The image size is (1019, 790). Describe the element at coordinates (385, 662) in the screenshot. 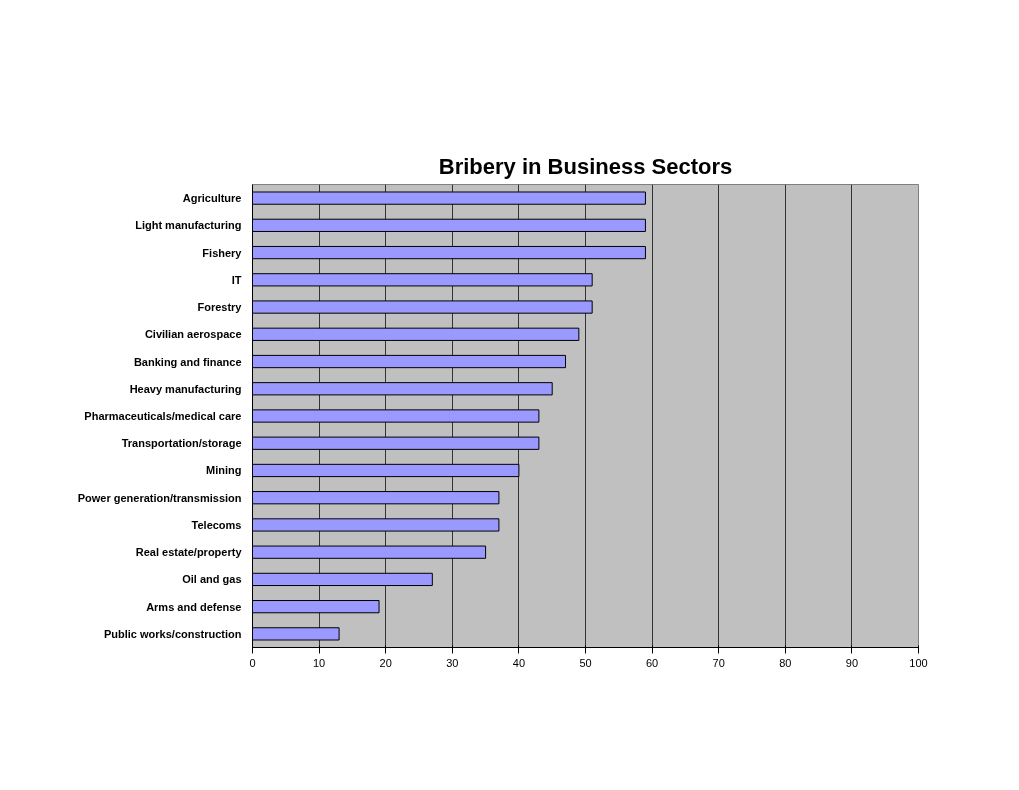

I see `x-tick-label: 20` at that location.